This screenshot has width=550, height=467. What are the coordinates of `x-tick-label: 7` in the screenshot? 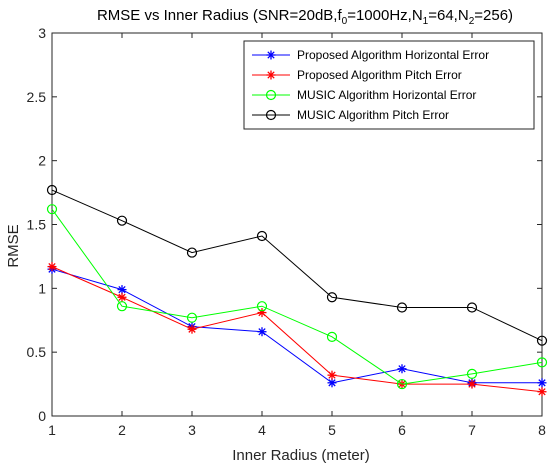 It's located at (472, 430).